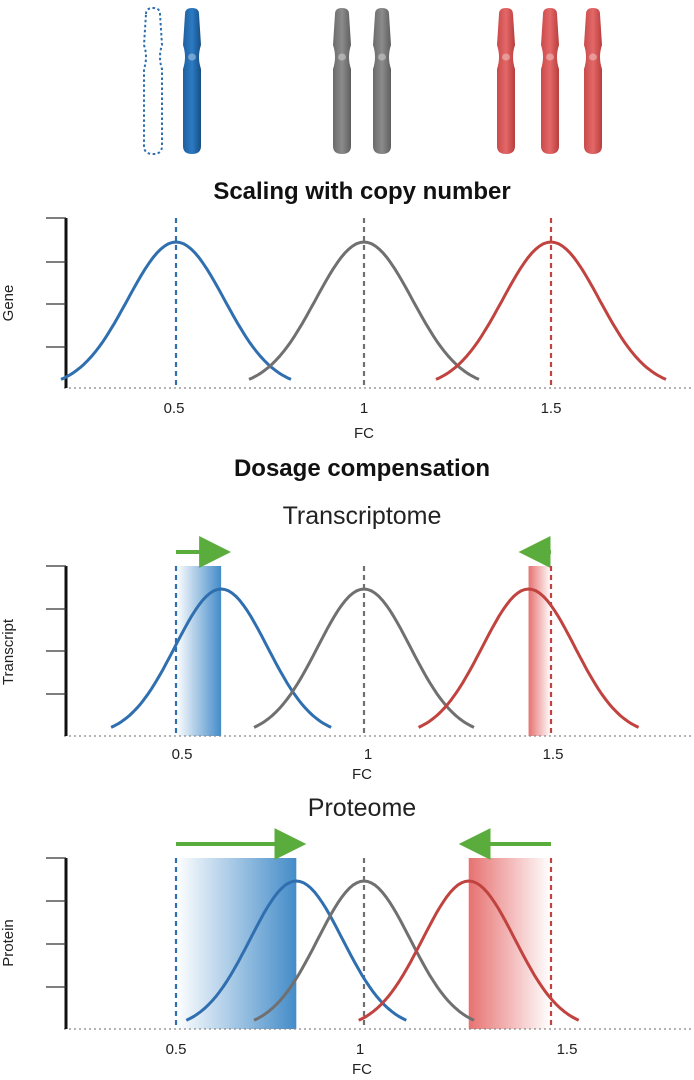  What do you see at coordinates (362, 468) in the screenshot?
I see `dosage-title: Dosage compensation` at bounding box center [362, 468].